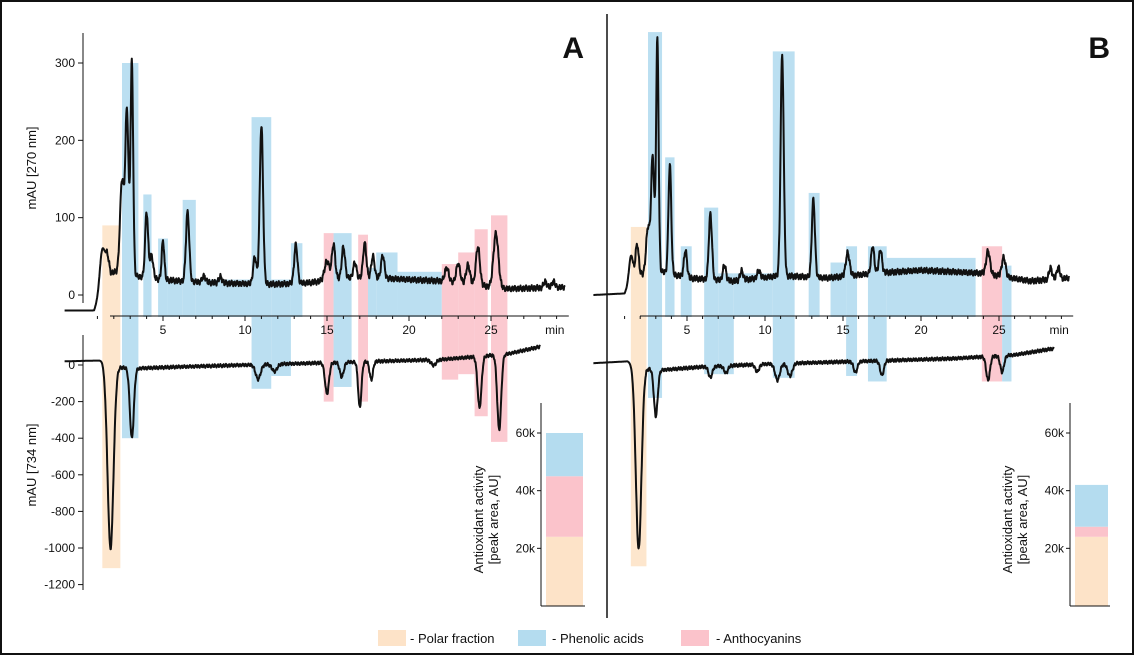 Image resolution: width=1134 pixels, height=655 pixels. I want to click on axes: 5 10 15 20 25 min, so click(849, 326).